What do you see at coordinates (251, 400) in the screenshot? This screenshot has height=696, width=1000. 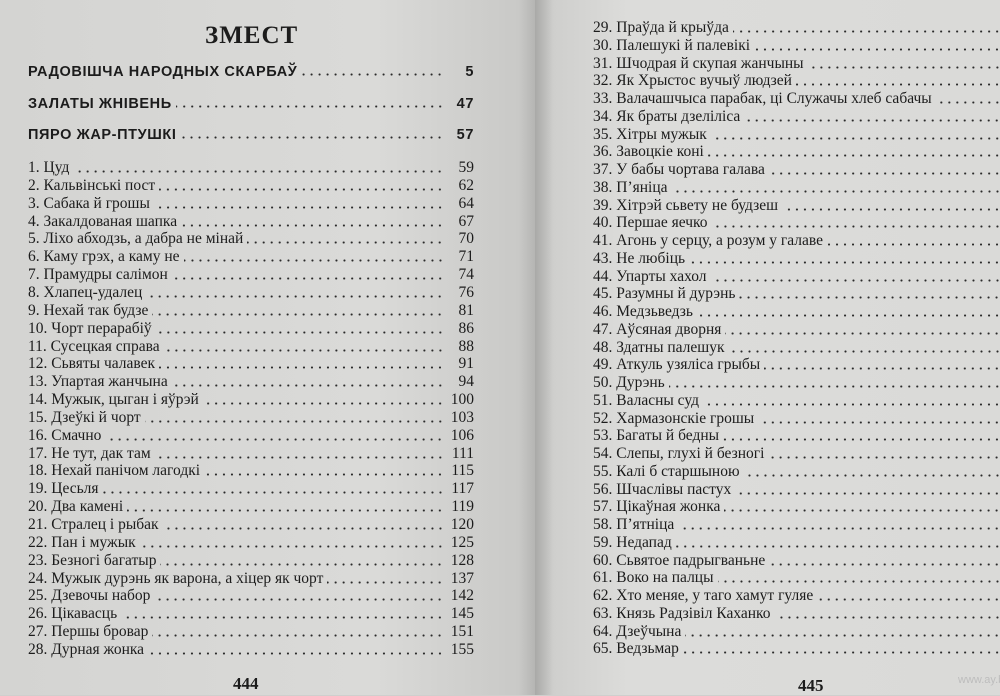 I see `toc-entry: 14. Мужык, цыган і яўрэй 100` at bounding box center [251, 400].